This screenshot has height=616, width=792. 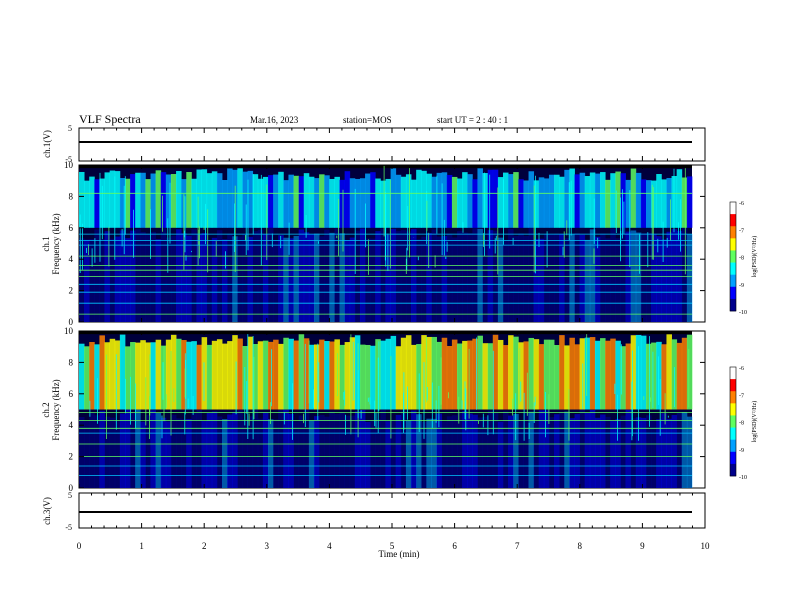 I want to click on time-tick-label: 8, so click(x=580, y=546).